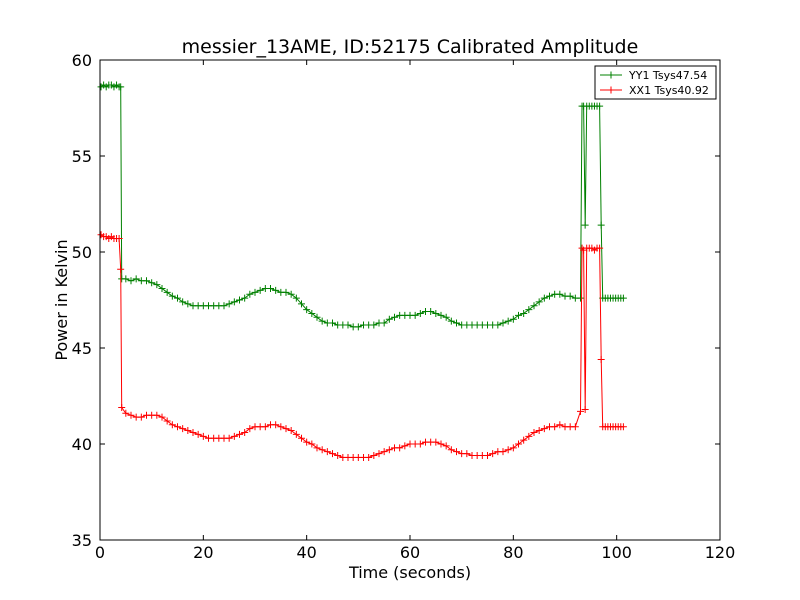 This screenshot has width=800, height=600. What do you see at coordinates (82, 156) in the screenshot?
I see `y-tick-label: 55` at bounding box center [82, 156].